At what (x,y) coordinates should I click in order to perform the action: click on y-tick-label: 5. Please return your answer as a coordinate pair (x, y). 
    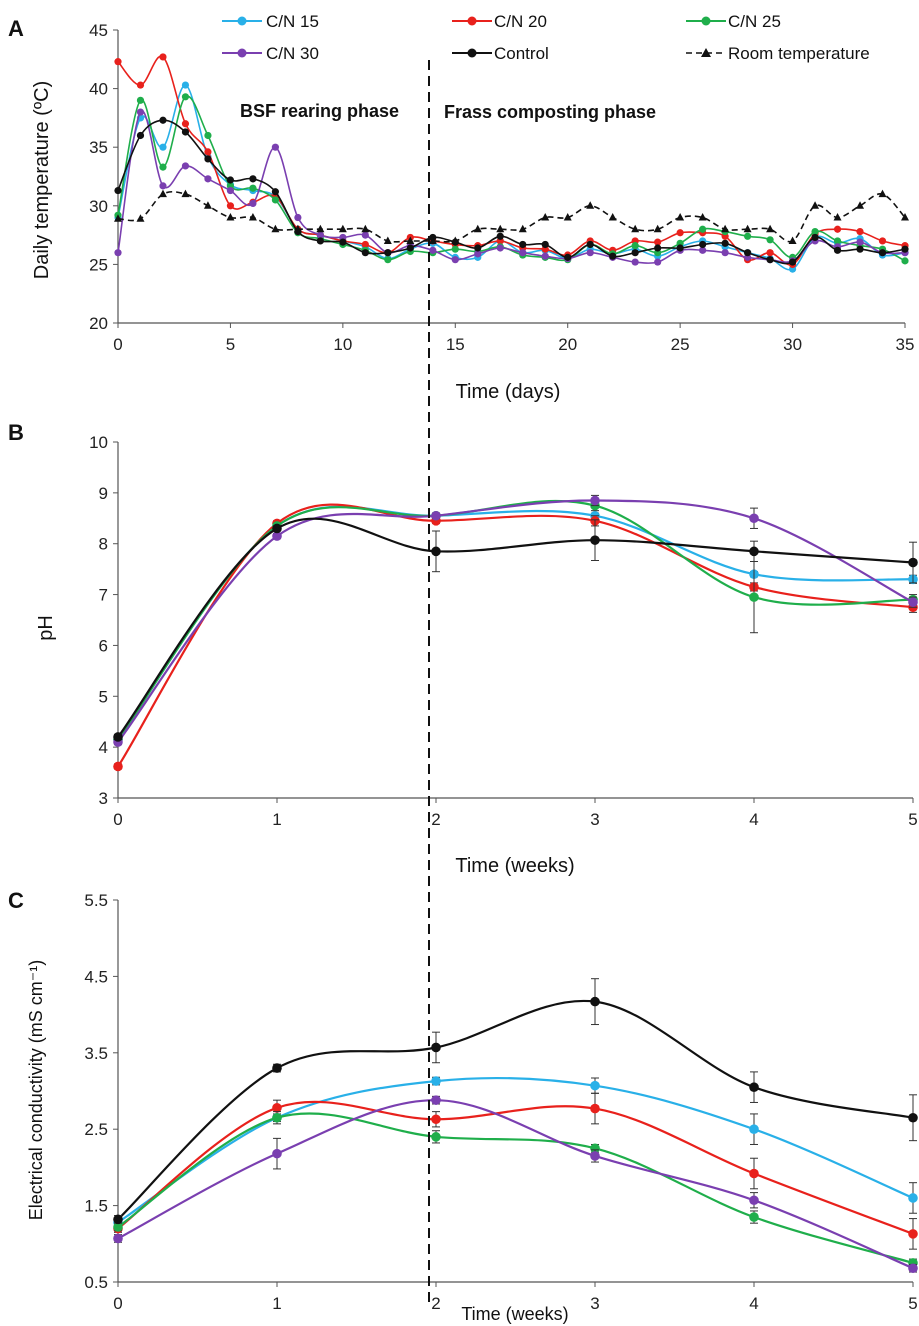
    Looking at the image, I should click on (103, 696).